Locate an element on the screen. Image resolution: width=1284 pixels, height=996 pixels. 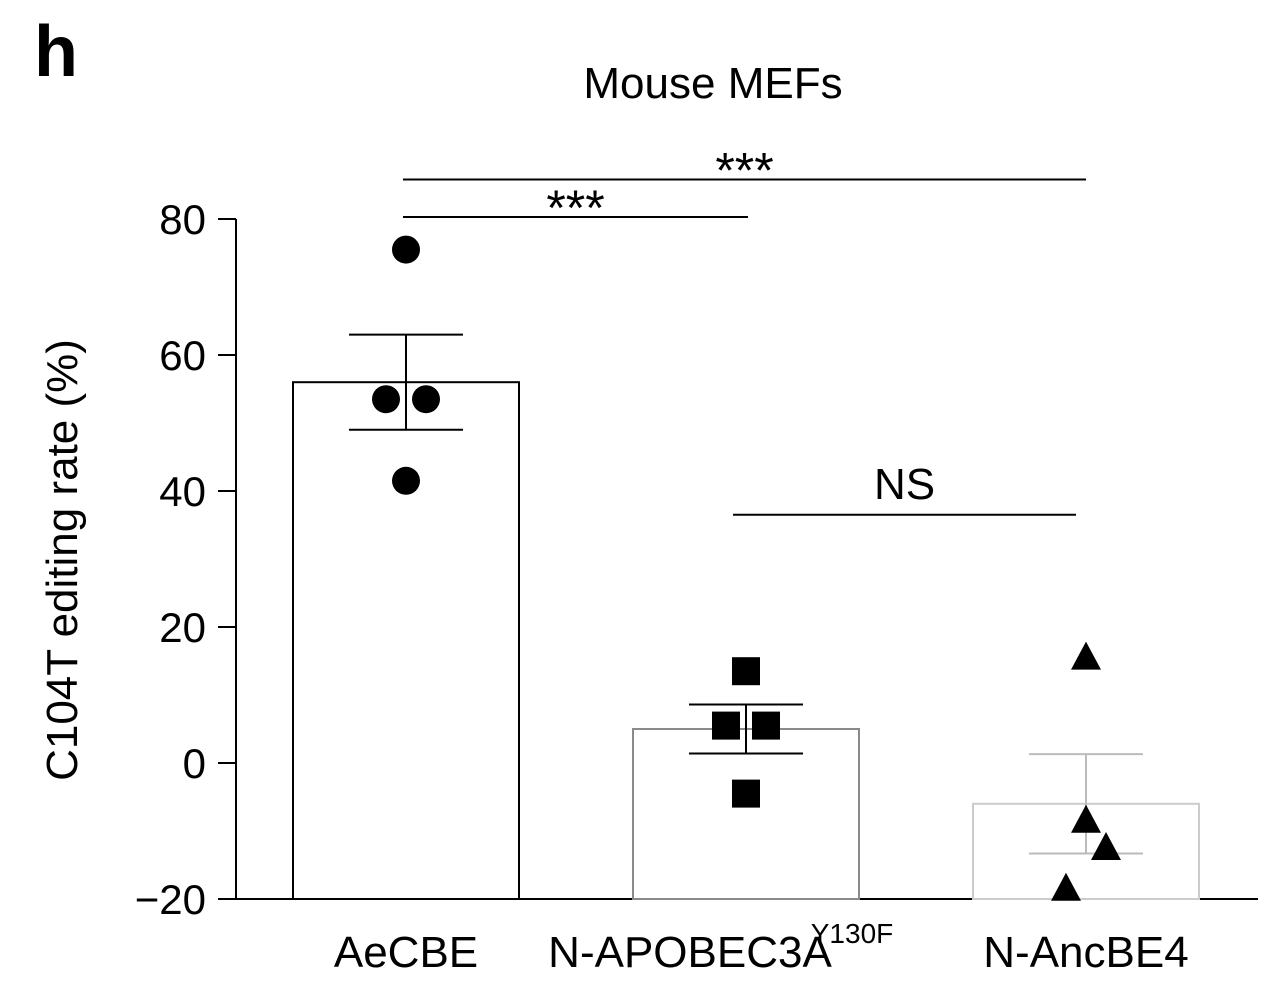
y-tick-label: 40 is located at coordinates (182, 491).